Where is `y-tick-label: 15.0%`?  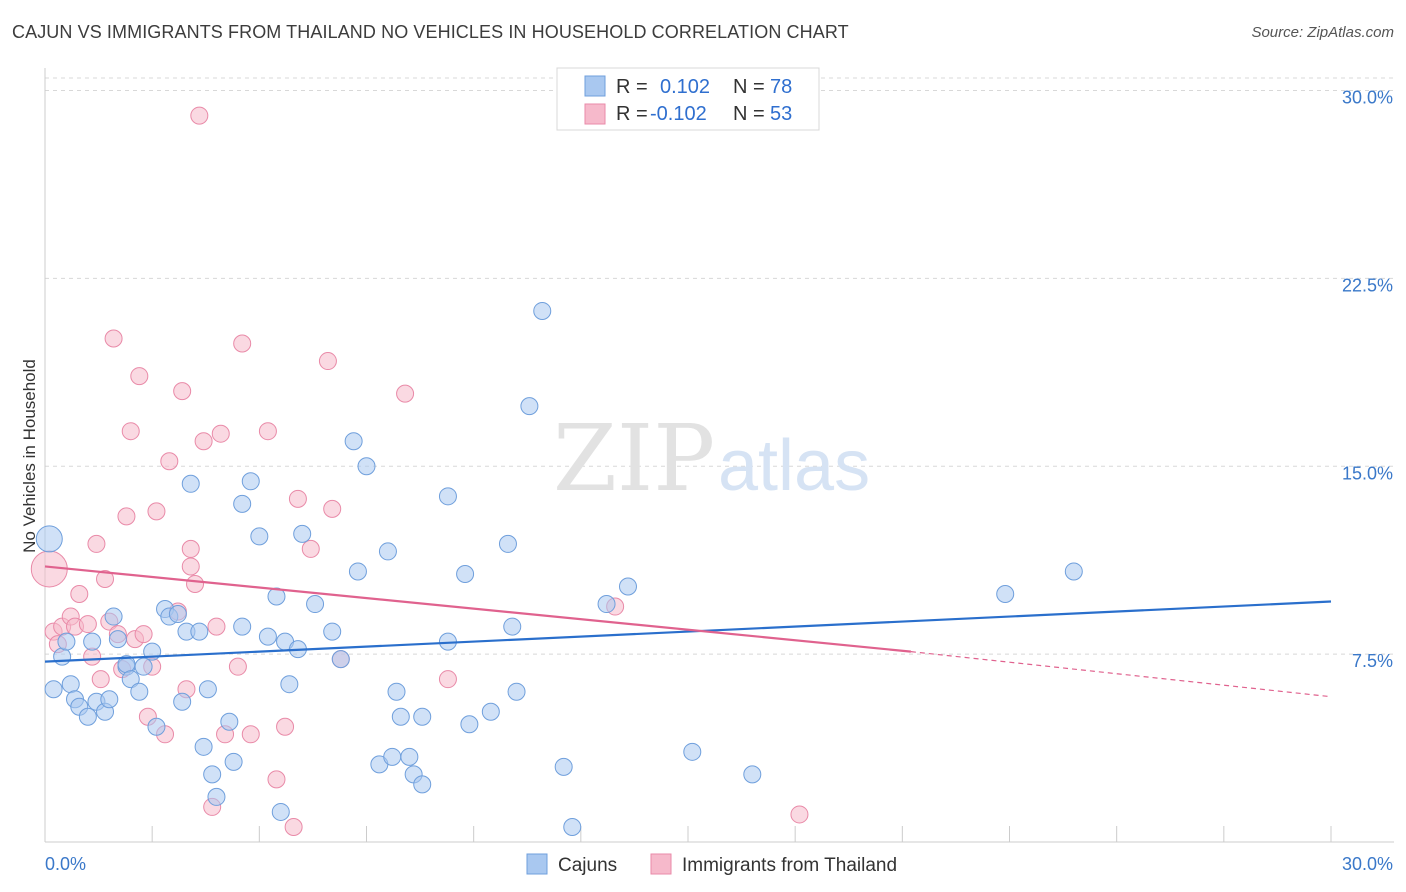 y-tick-label: 15.0% is located at coordinates (1367, 473).